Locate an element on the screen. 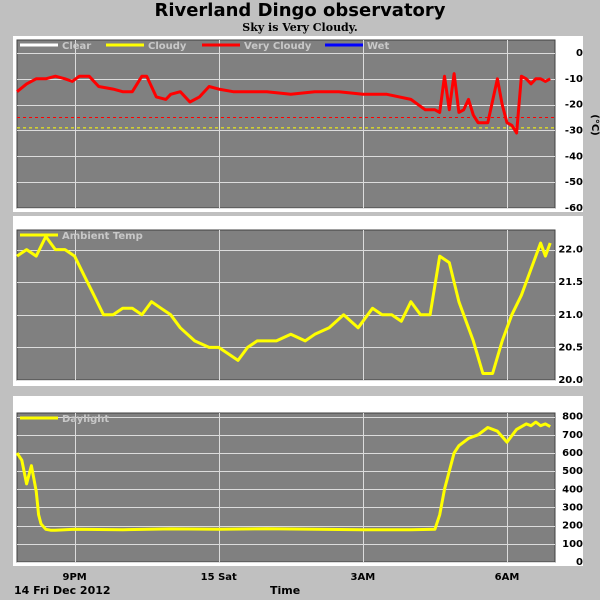 The width and height of the screenshot is (600, 600). y-tick-label: -60 is located at coordinates (574, 208).